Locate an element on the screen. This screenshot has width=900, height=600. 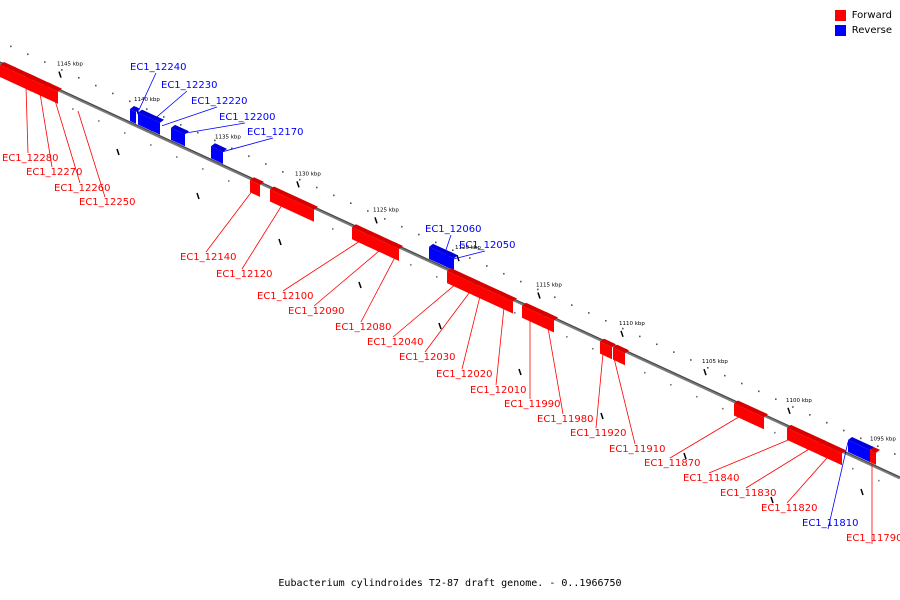
tick-label: 1110 kbp is located at coordinates (632, 324).